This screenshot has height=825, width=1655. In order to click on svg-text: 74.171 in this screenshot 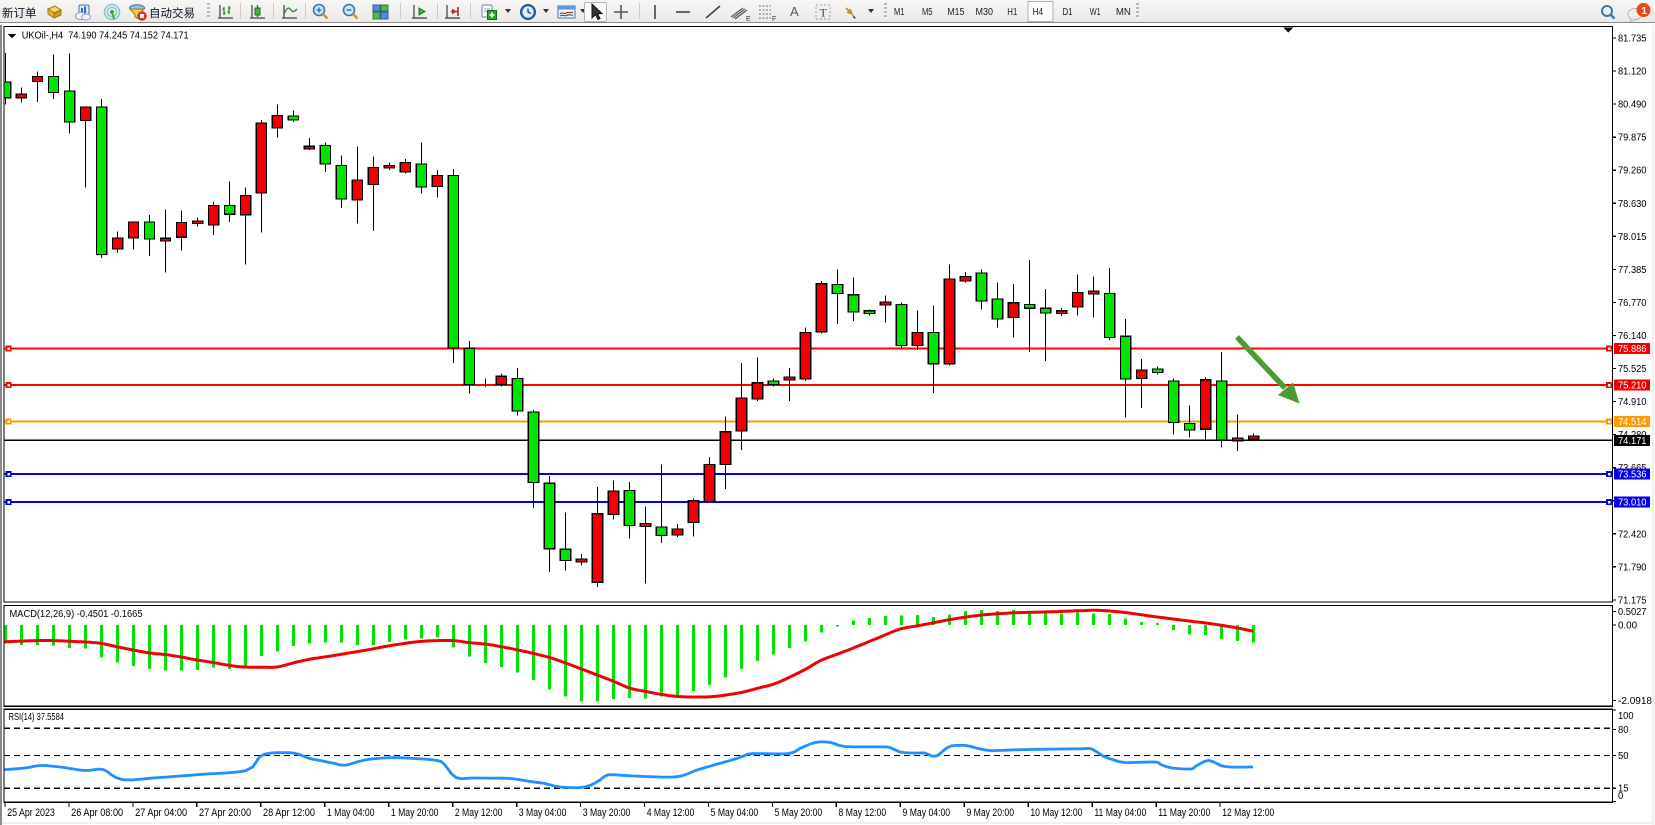, I will do `click(1632, 441)`.